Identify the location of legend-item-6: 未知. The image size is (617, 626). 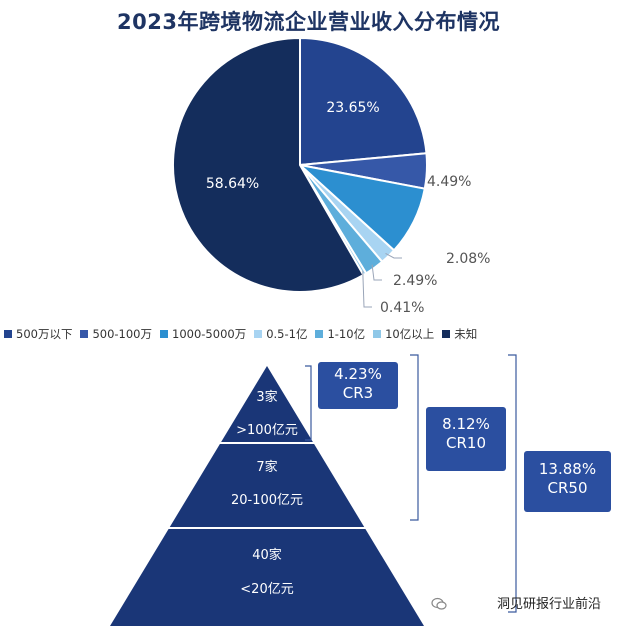
(459, 334).